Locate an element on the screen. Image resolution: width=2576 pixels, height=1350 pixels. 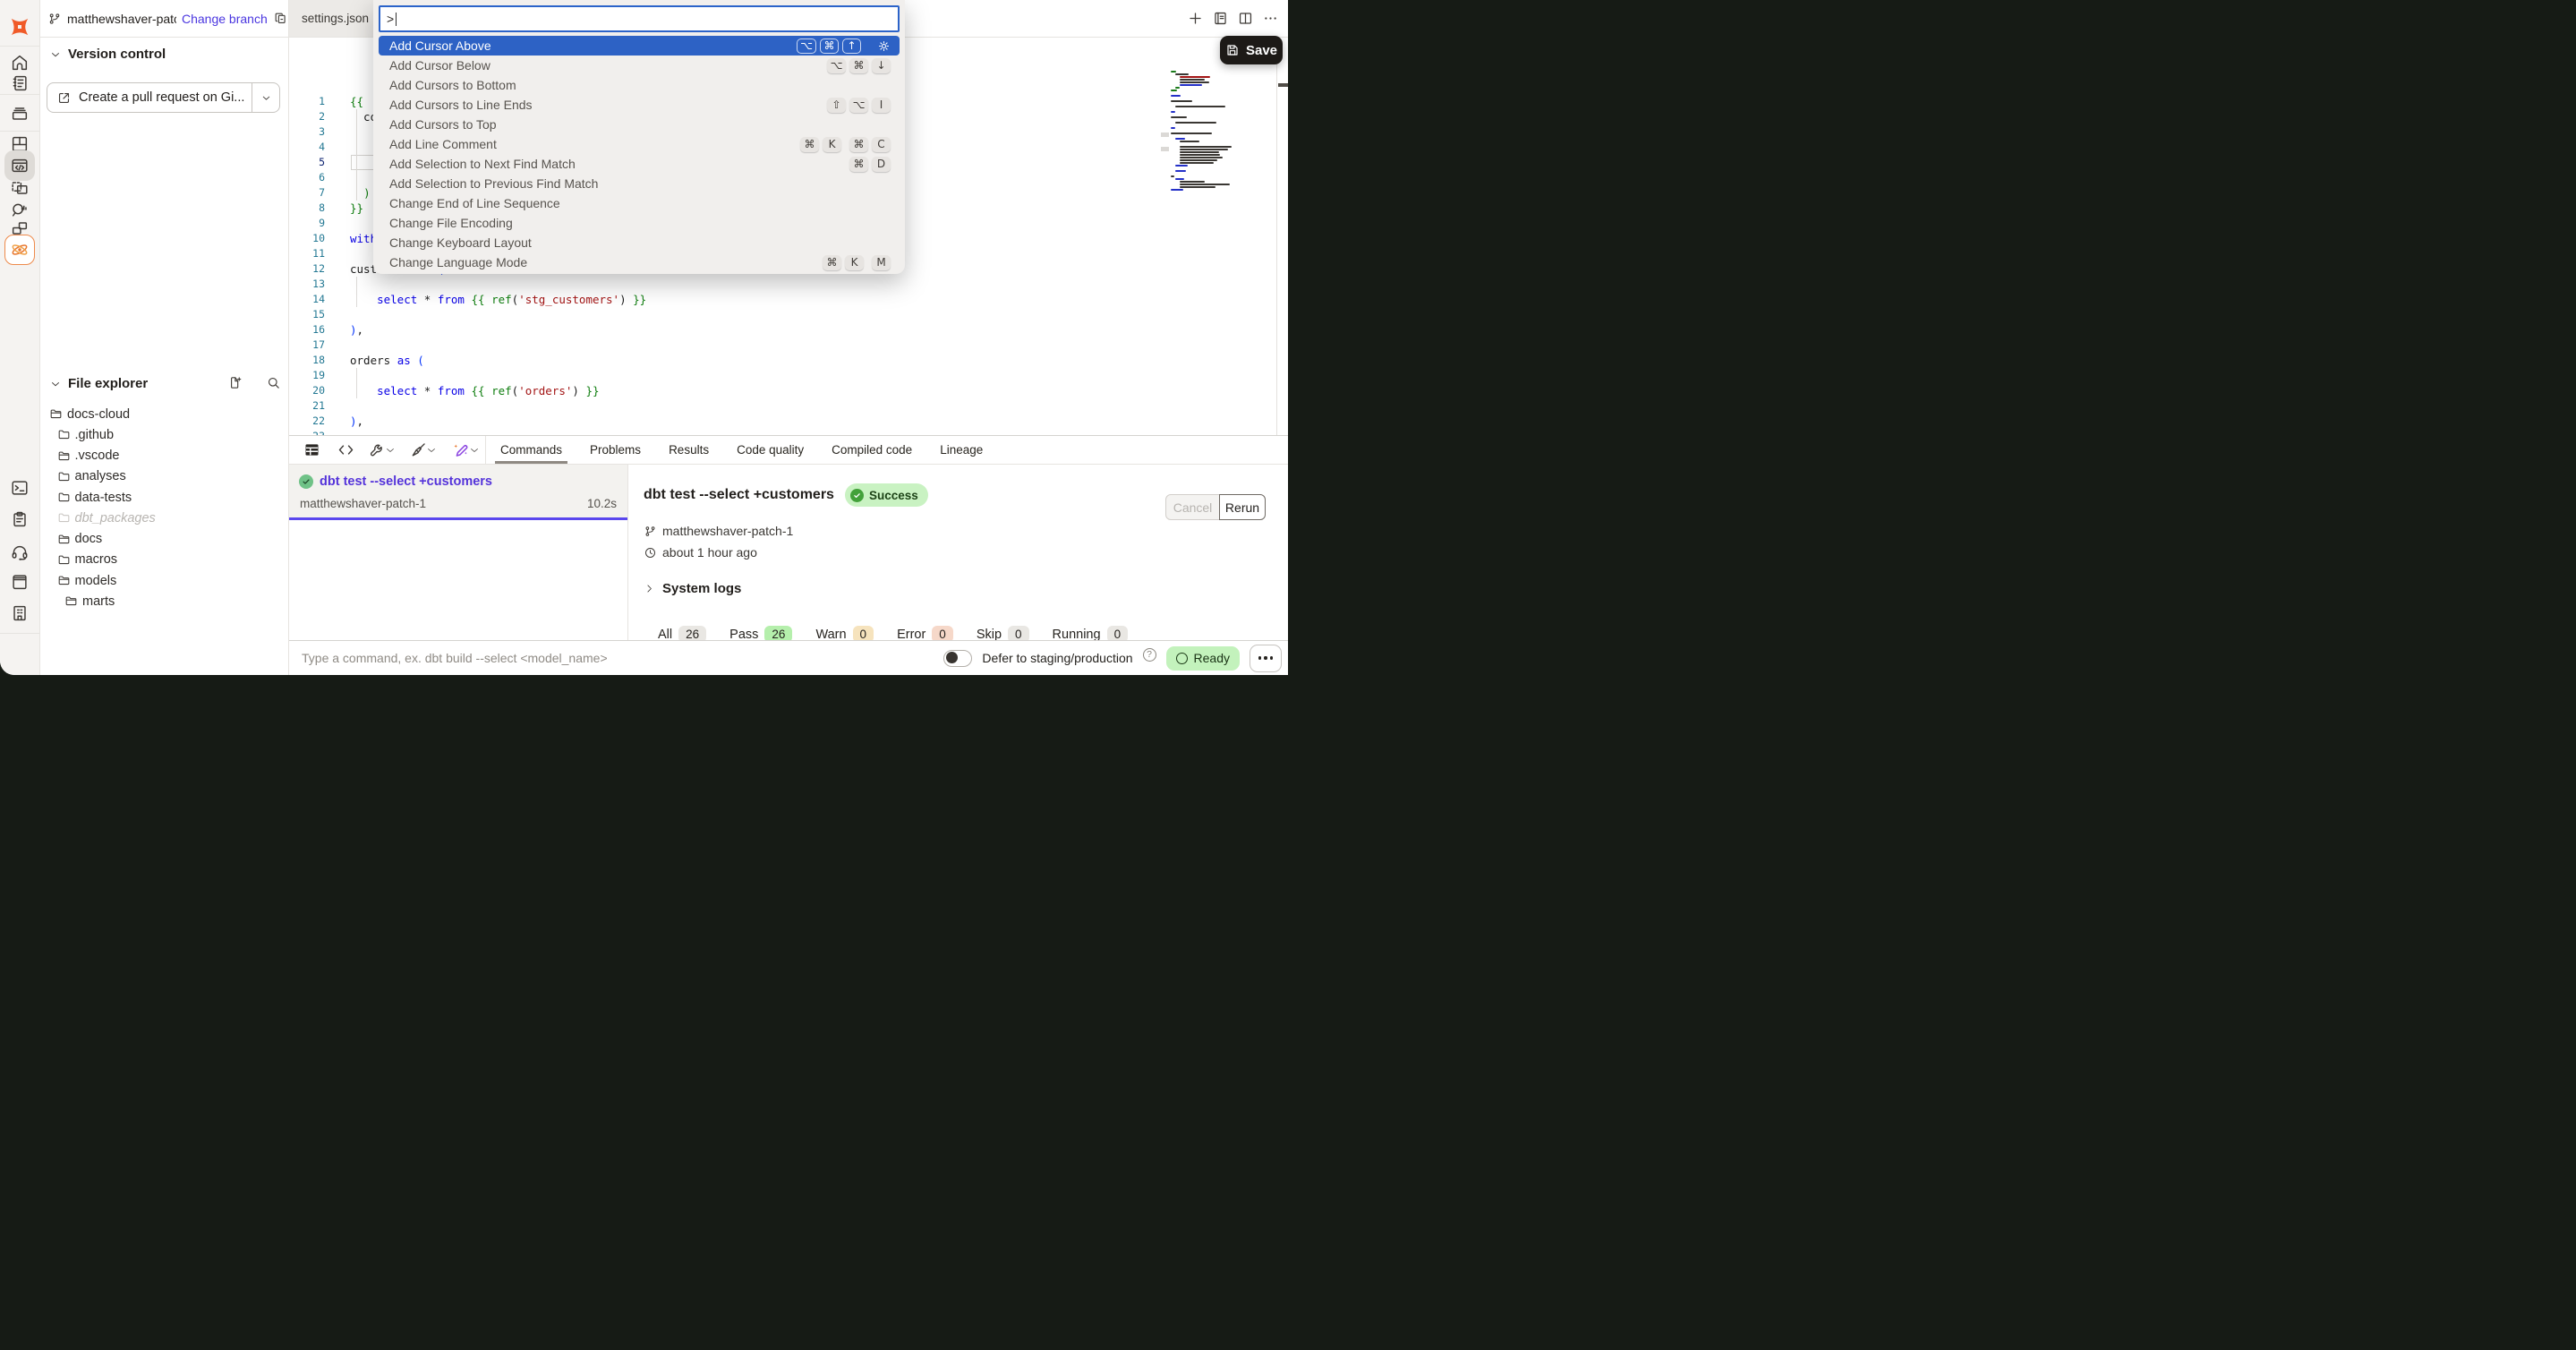
stat-pass: Pass 26 is located at coordinates (761, 634).